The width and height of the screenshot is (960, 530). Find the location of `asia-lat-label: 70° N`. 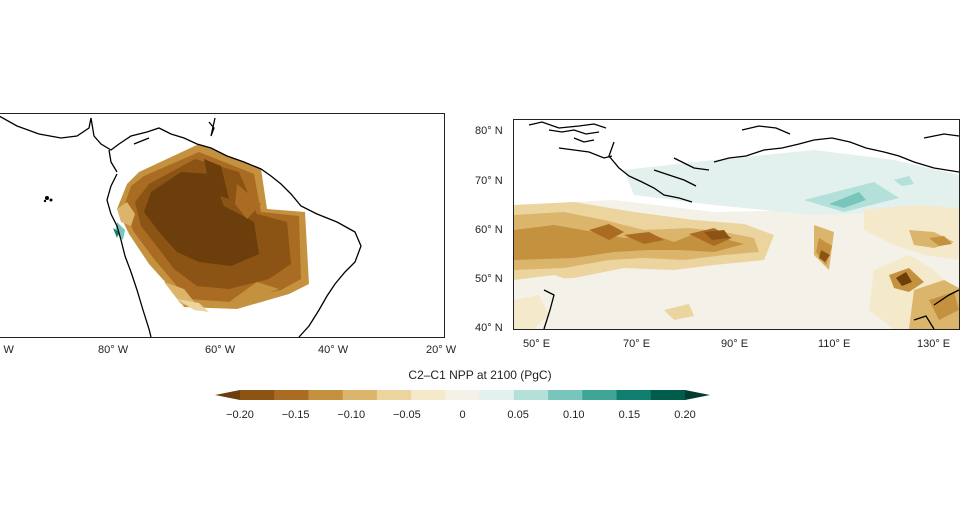

asia-lat-label: 70° N is located at coordinates (489, 181).